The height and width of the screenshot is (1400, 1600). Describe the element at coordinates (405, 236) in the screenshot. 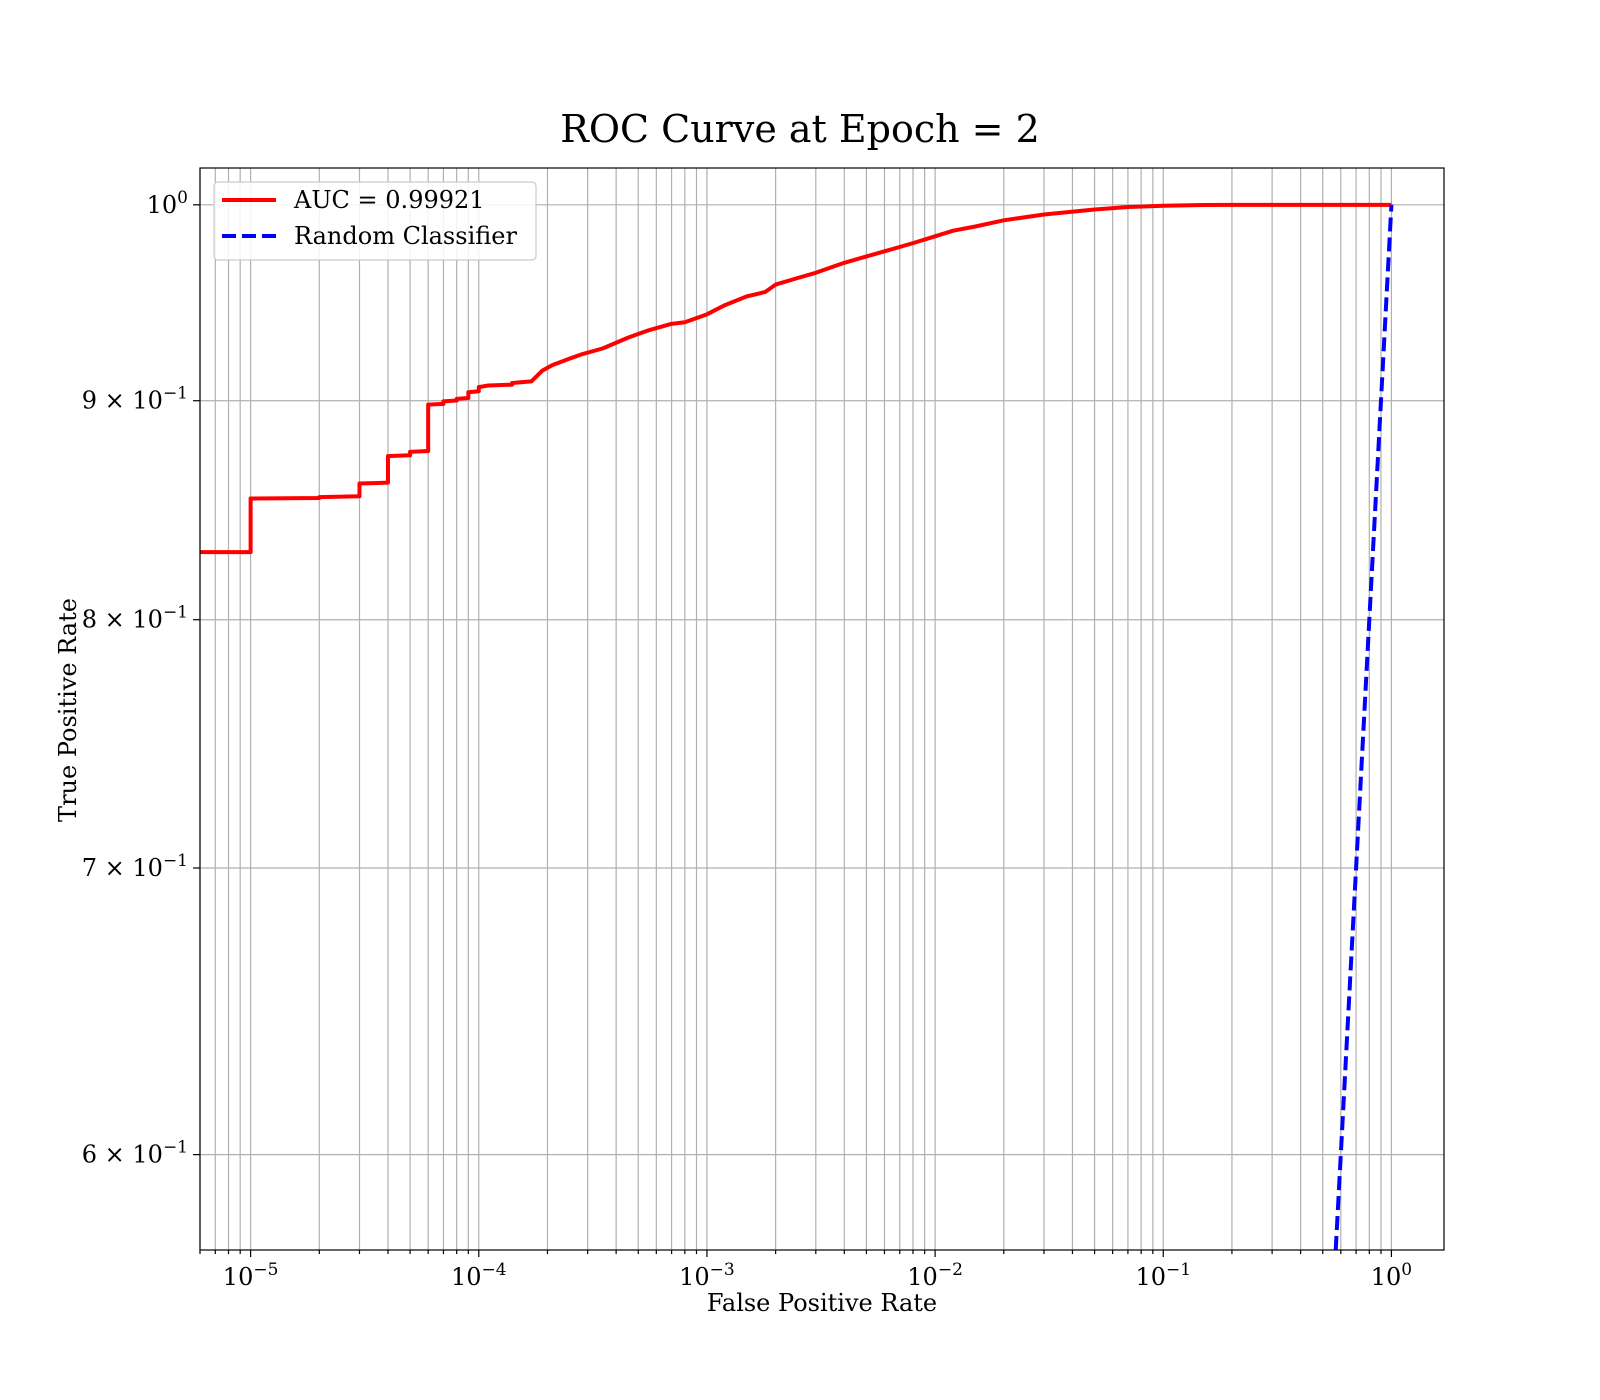

I see `legend-label-random: Random Classifier` at that location.